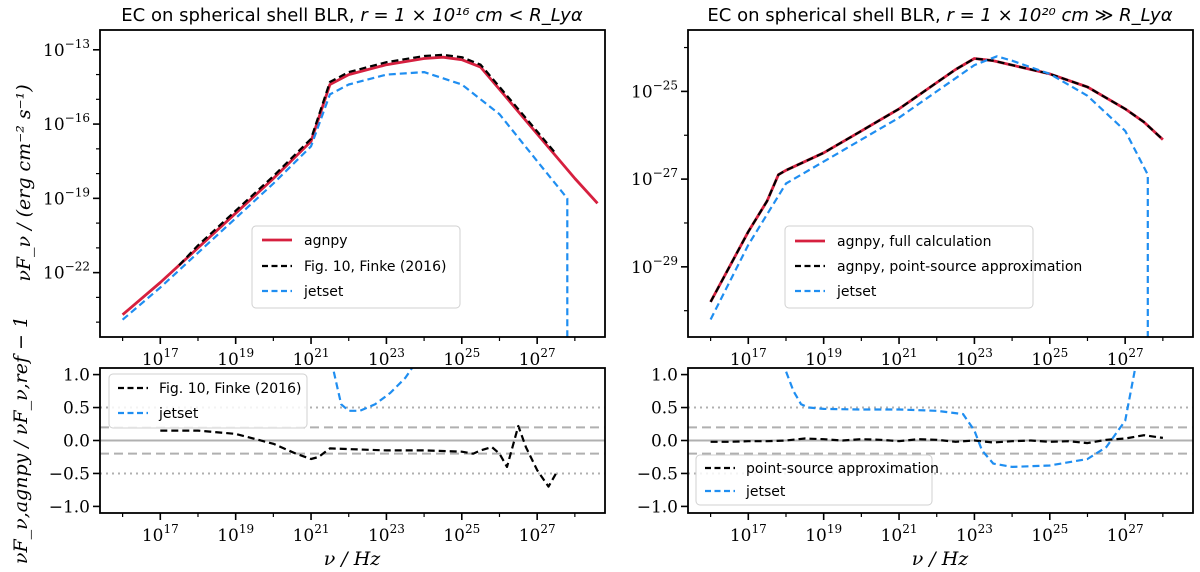 This screenshot has width=1200, height=572. I want to click on legend: agnpy Fig. 10, Finke (2016) jetset, so click(356, 267).